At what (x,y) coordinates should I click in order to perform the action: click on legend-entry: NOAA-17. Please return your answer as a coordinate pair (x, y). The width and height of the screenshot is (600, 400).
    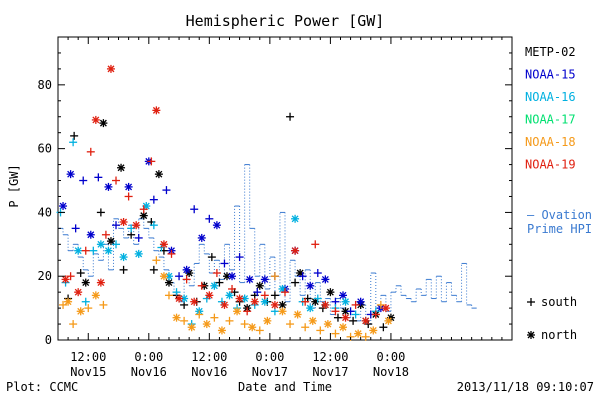
    Looking at the image, I should click on (550, 120).